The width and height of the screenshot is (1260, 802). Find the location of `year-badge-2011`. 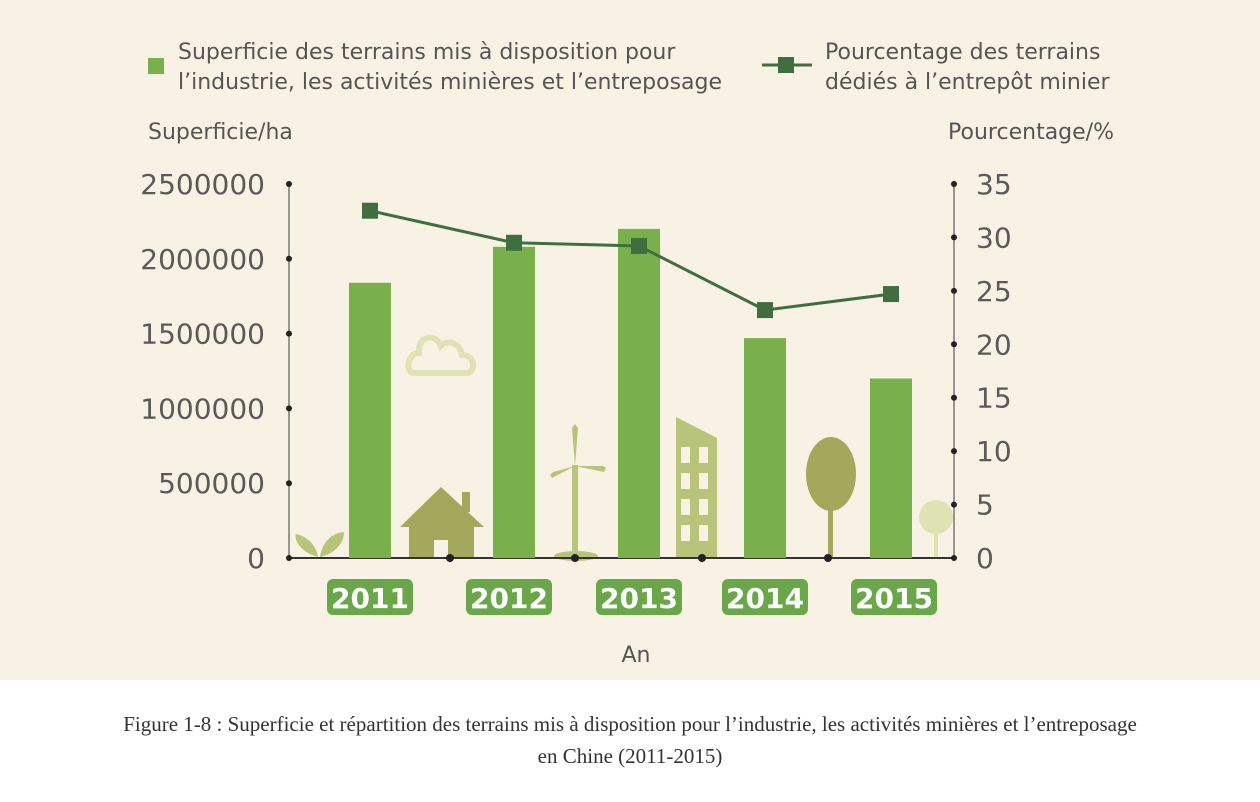

year-badge-2011 is located at coordinates (370, 597).